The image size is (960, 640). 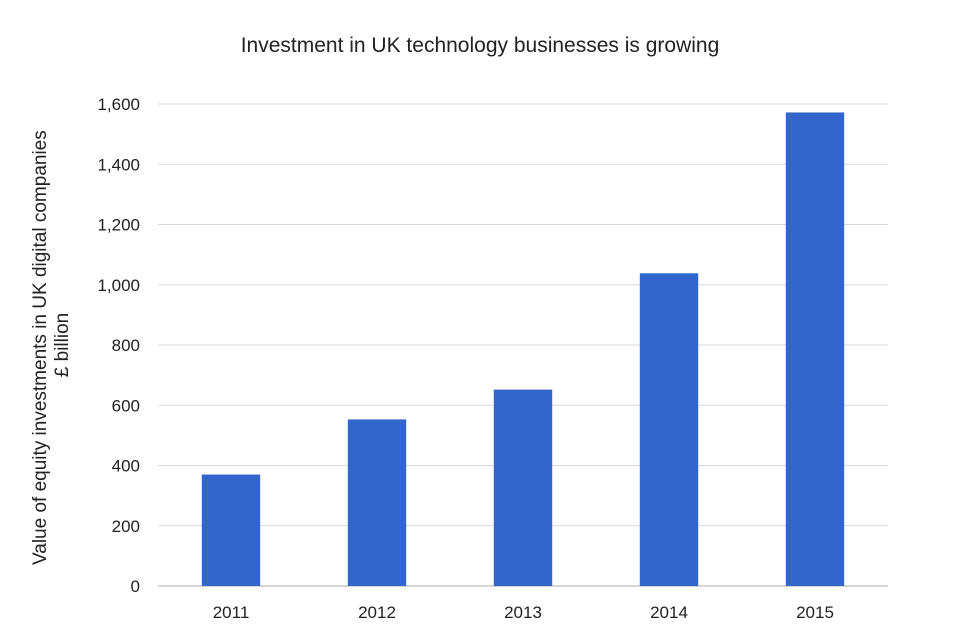 What do you see at coordinates (126, 526) in the screenshot?
I see `y-tick-label: 200` at bounding box center [126, 526].